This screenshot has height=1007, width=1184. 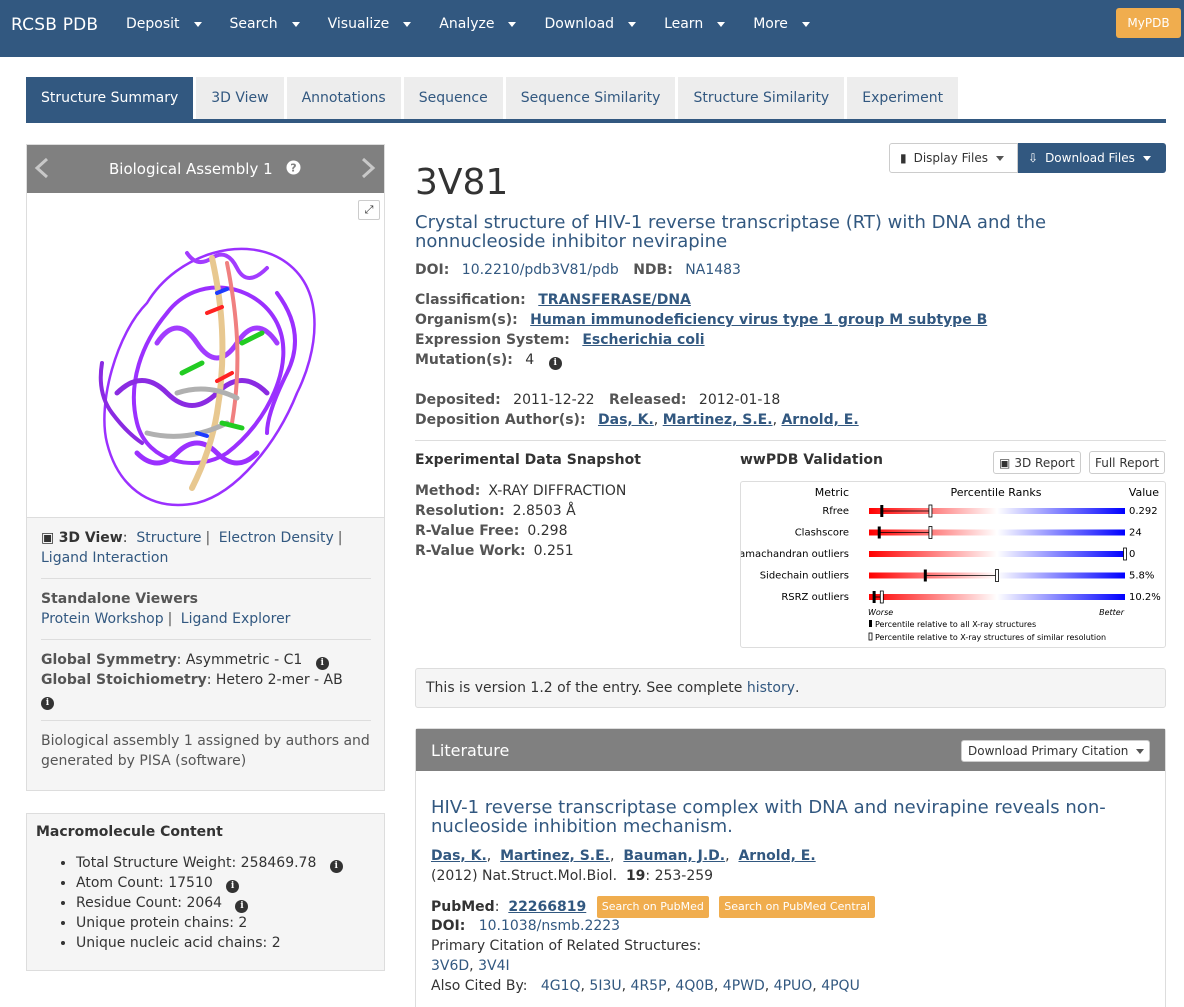 What do you see at coordinates (90, 538) in the screenshot?
I see `view3d-label: 3D View` at bounding box center [90, 538].